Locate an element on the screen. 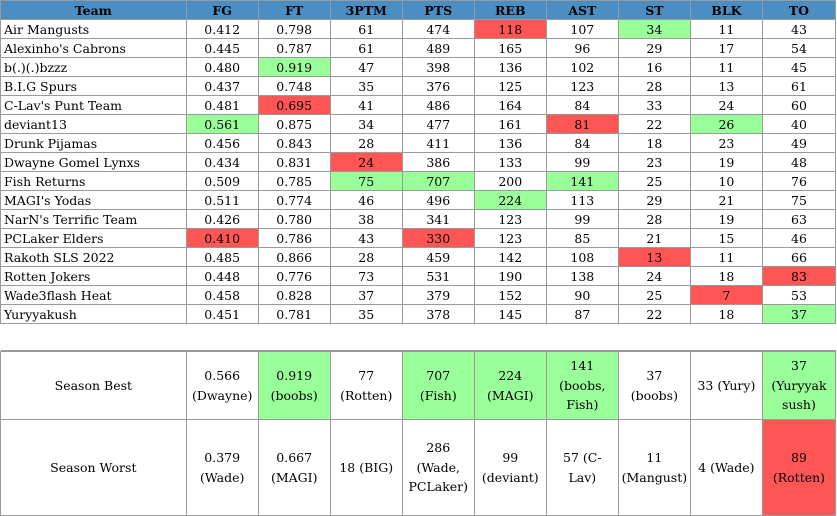  stat-cell-ast: 107 is located at coordinates (582, 29).